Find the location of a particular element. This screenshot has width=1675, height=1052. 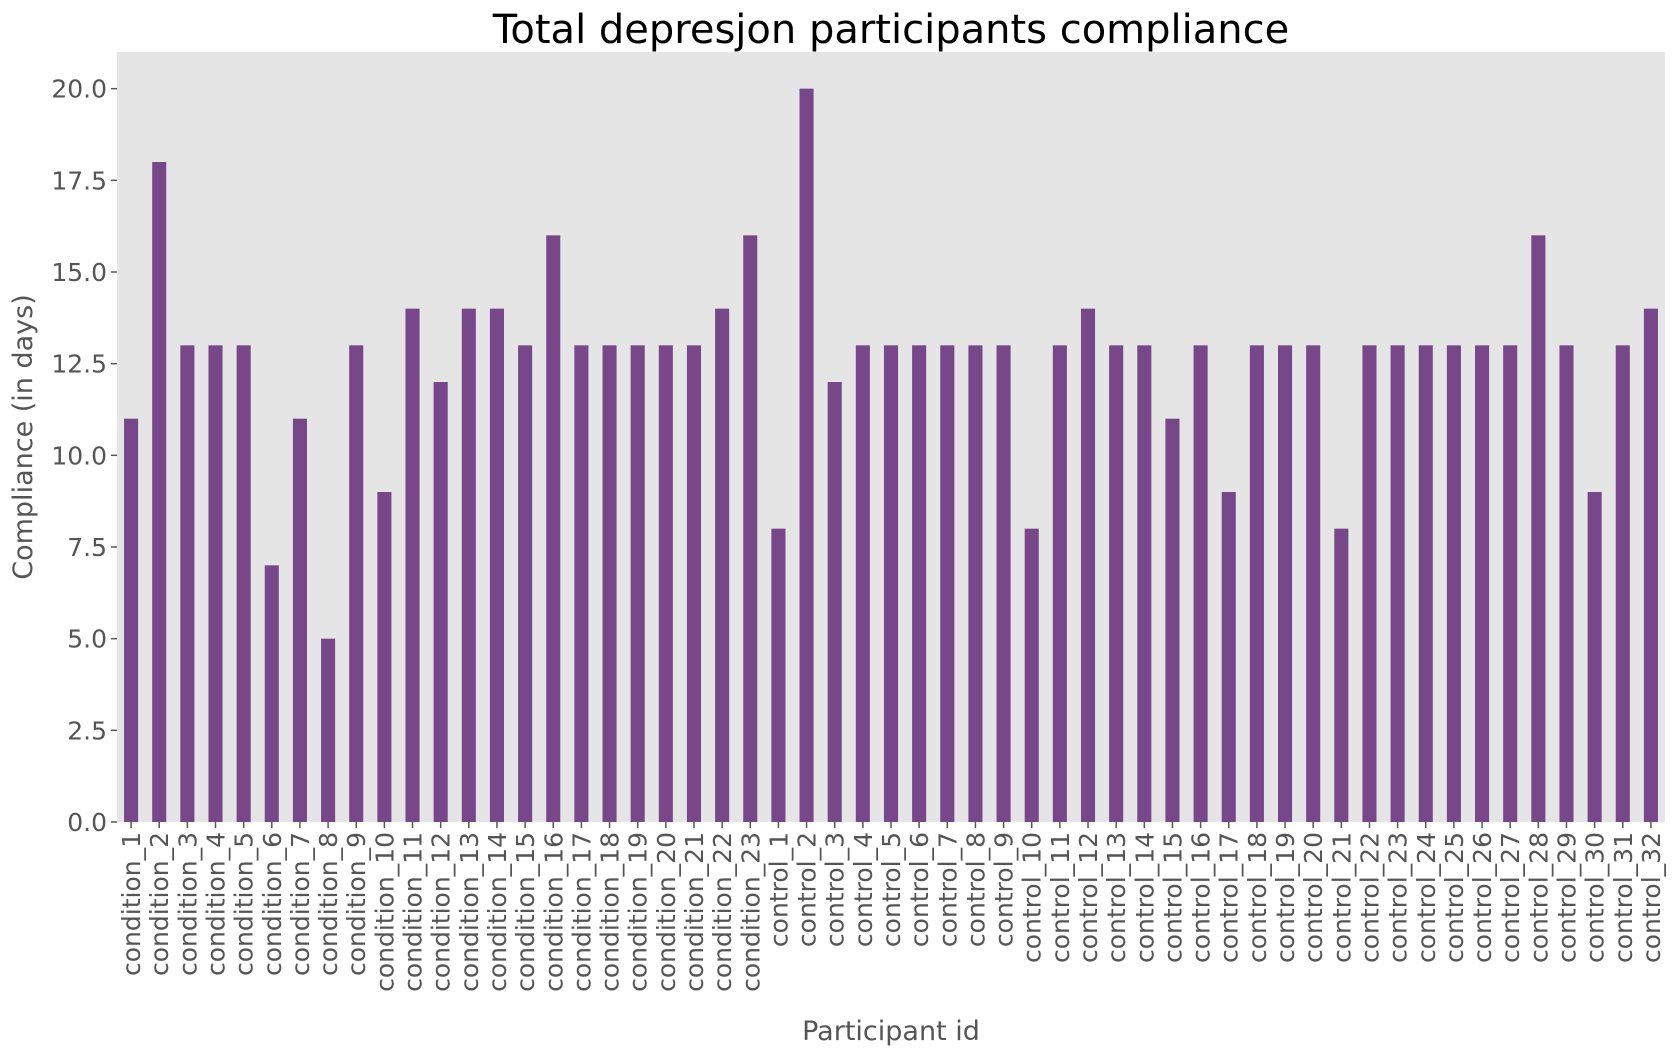

x-tick-label: condition_22 is located at coordinates (722, 912).